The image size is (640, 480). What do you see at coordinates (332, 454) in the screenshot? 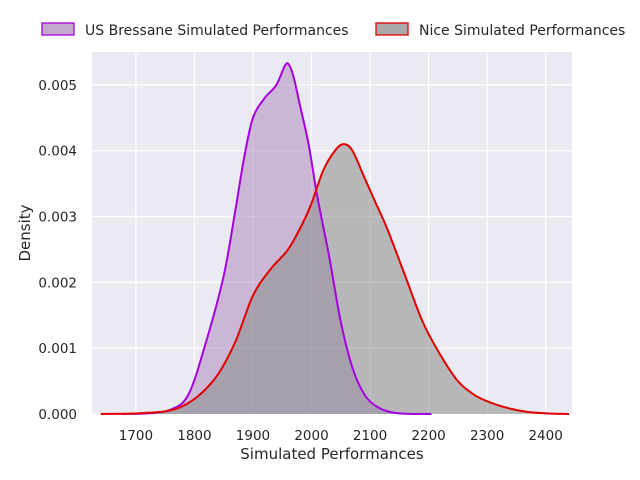
I see `x-axis-label: Simulated Performances` at bounding box center [332, 454].